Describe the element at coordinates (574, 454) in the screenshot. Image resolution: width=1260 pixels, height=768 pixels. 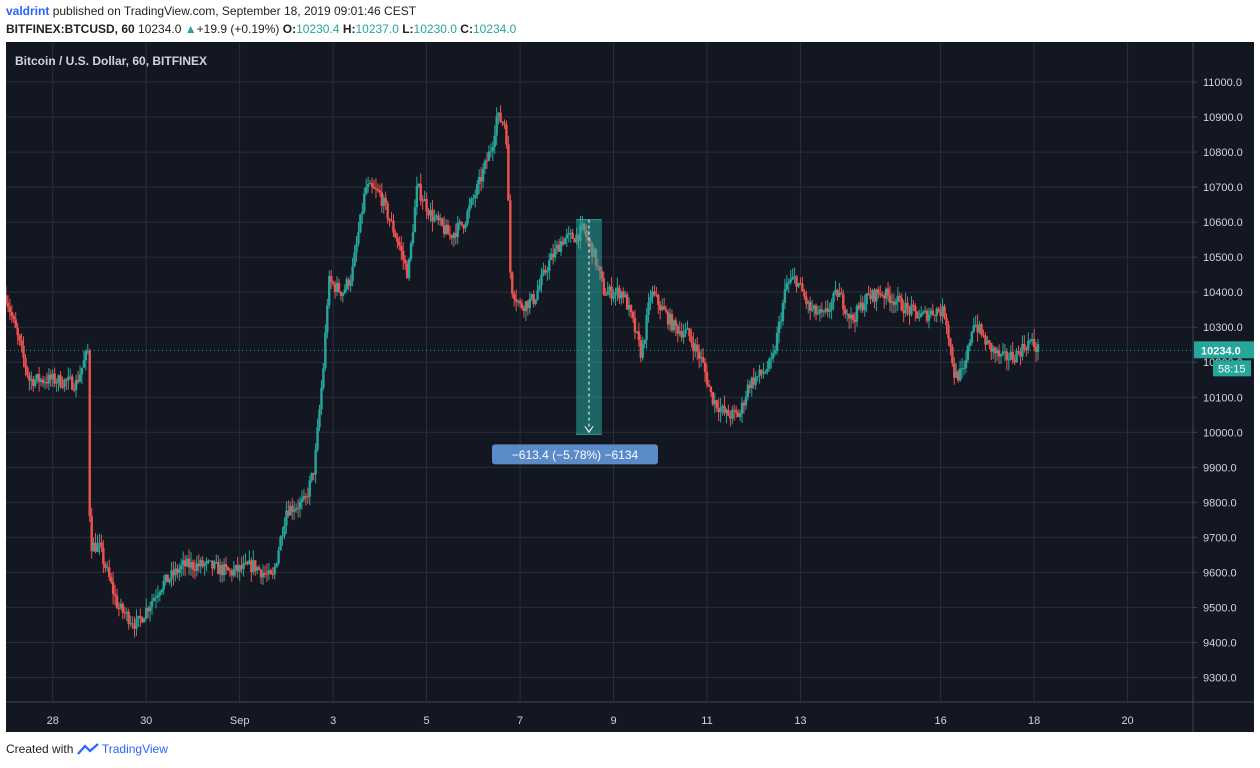
I see `measure-label-bg` at that location.